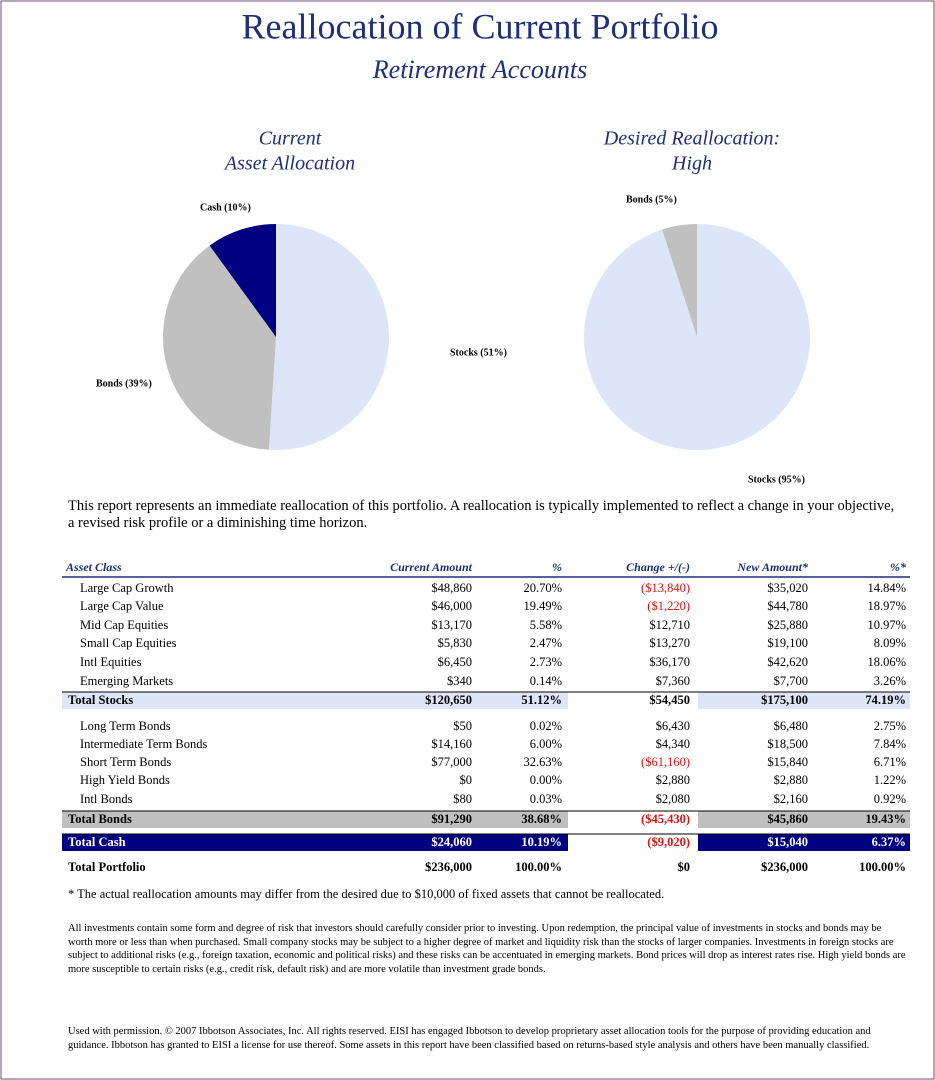  Describe the element at coordinates (124, 625) in the screenshot. I see `row-label: Mid Cap Equities` at that location.